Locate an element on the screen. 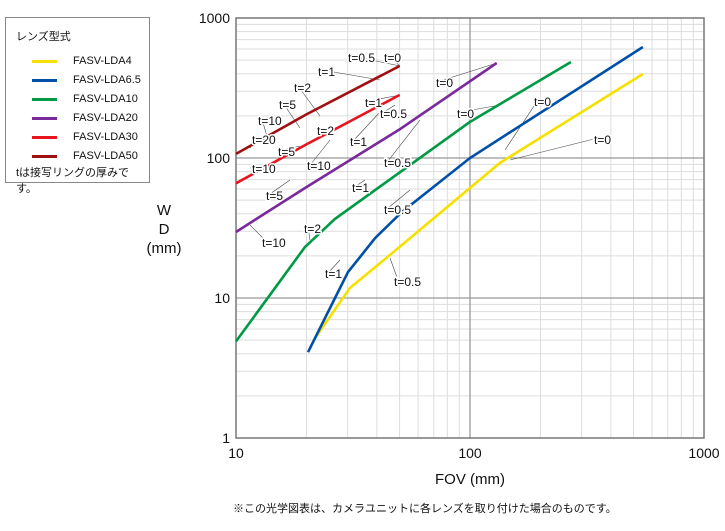 This screenshot has height=531, width=725. legend-item: FASV-LDA20 is located at coordinates (85, 118).